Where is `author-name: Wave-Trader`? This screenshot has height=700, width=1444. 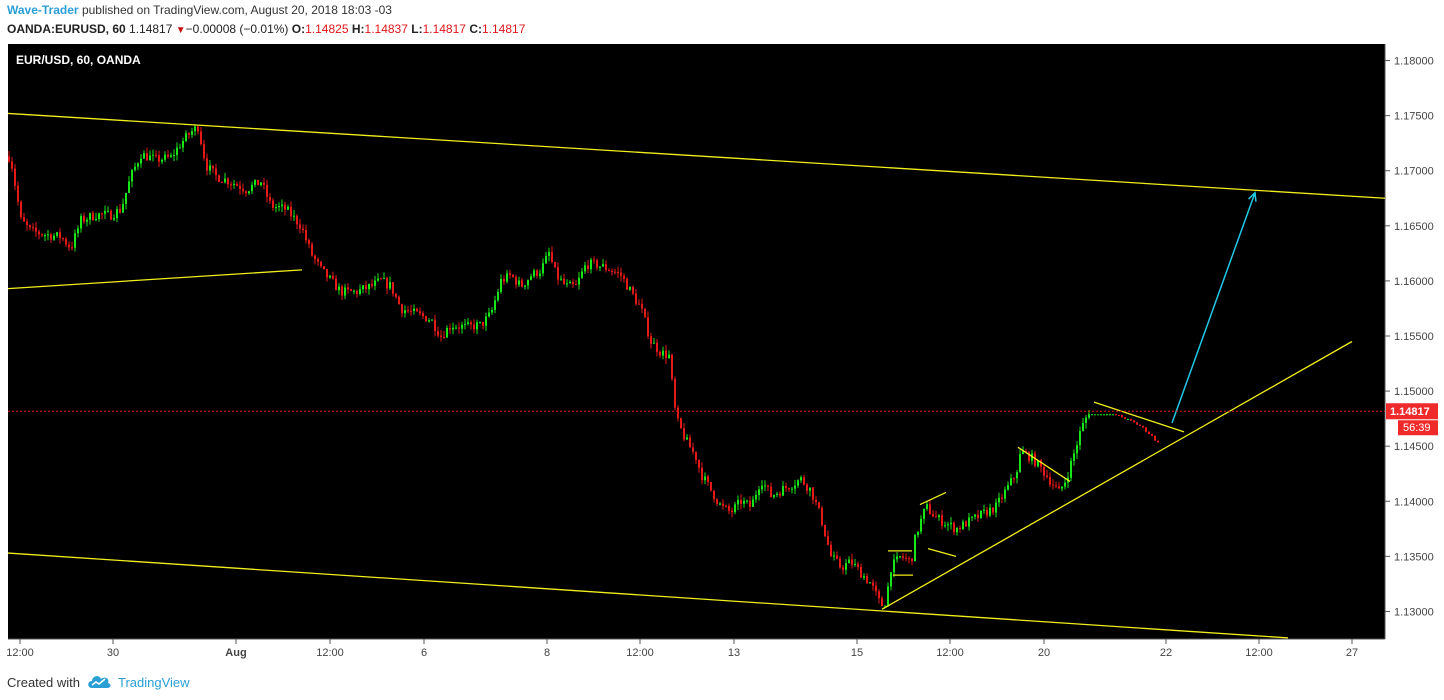 author-name: Wave-Trader is located at coordinates (43, 10).